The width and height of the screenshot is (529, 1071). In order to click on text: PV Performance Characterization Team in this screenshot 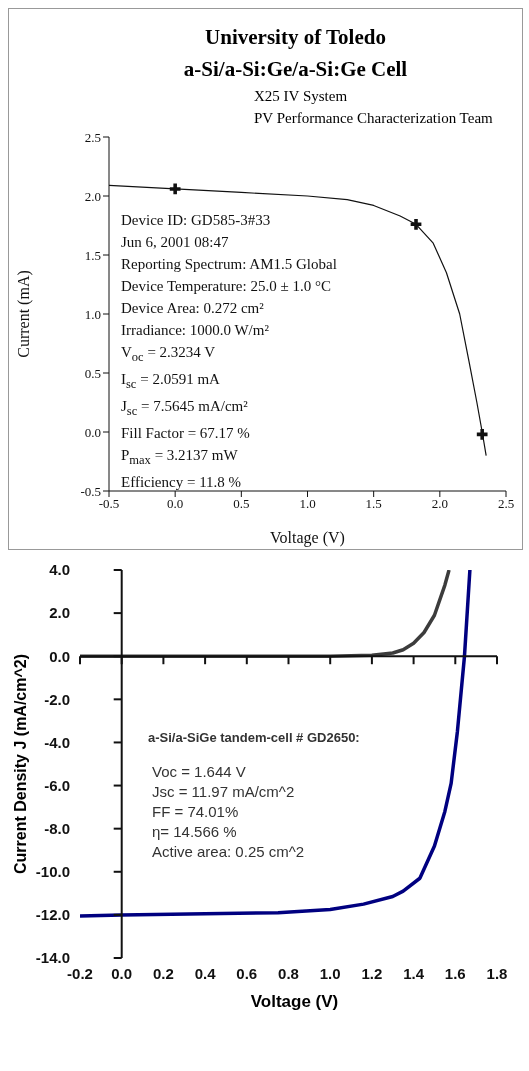, I will do `click(374, 118)`.